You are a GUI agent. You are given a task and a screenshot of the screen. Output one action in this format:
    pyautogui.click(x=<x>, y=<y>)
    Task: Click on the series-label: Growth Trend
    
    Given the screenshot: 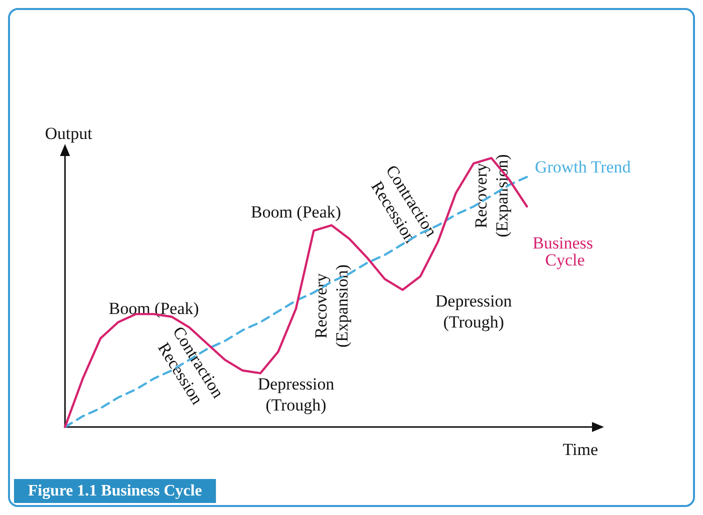 What is the action you would take?
    pyautogui.click(x=583, y=166)
    